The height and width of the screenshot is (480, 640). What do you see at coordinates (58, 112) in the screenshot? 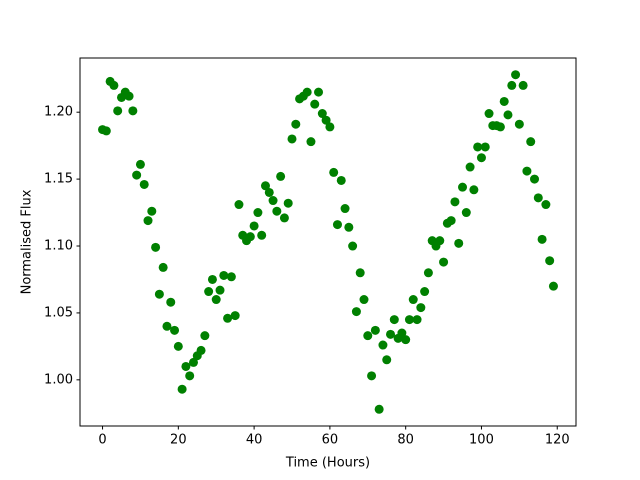
I see `y-tick-label: 1.20` at bounding box center [58, 112].